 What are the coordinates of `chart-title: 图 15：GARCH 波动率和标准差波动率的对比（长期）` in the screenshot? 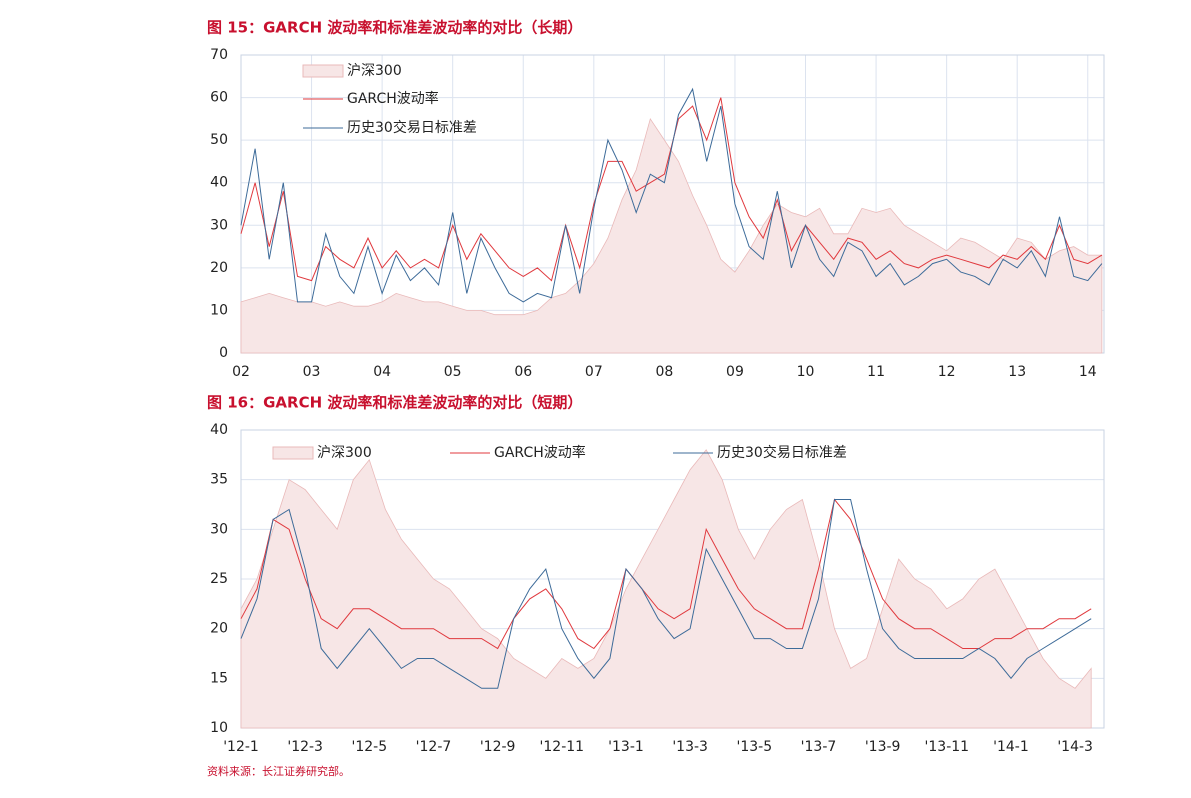 It's located at (394, 28).